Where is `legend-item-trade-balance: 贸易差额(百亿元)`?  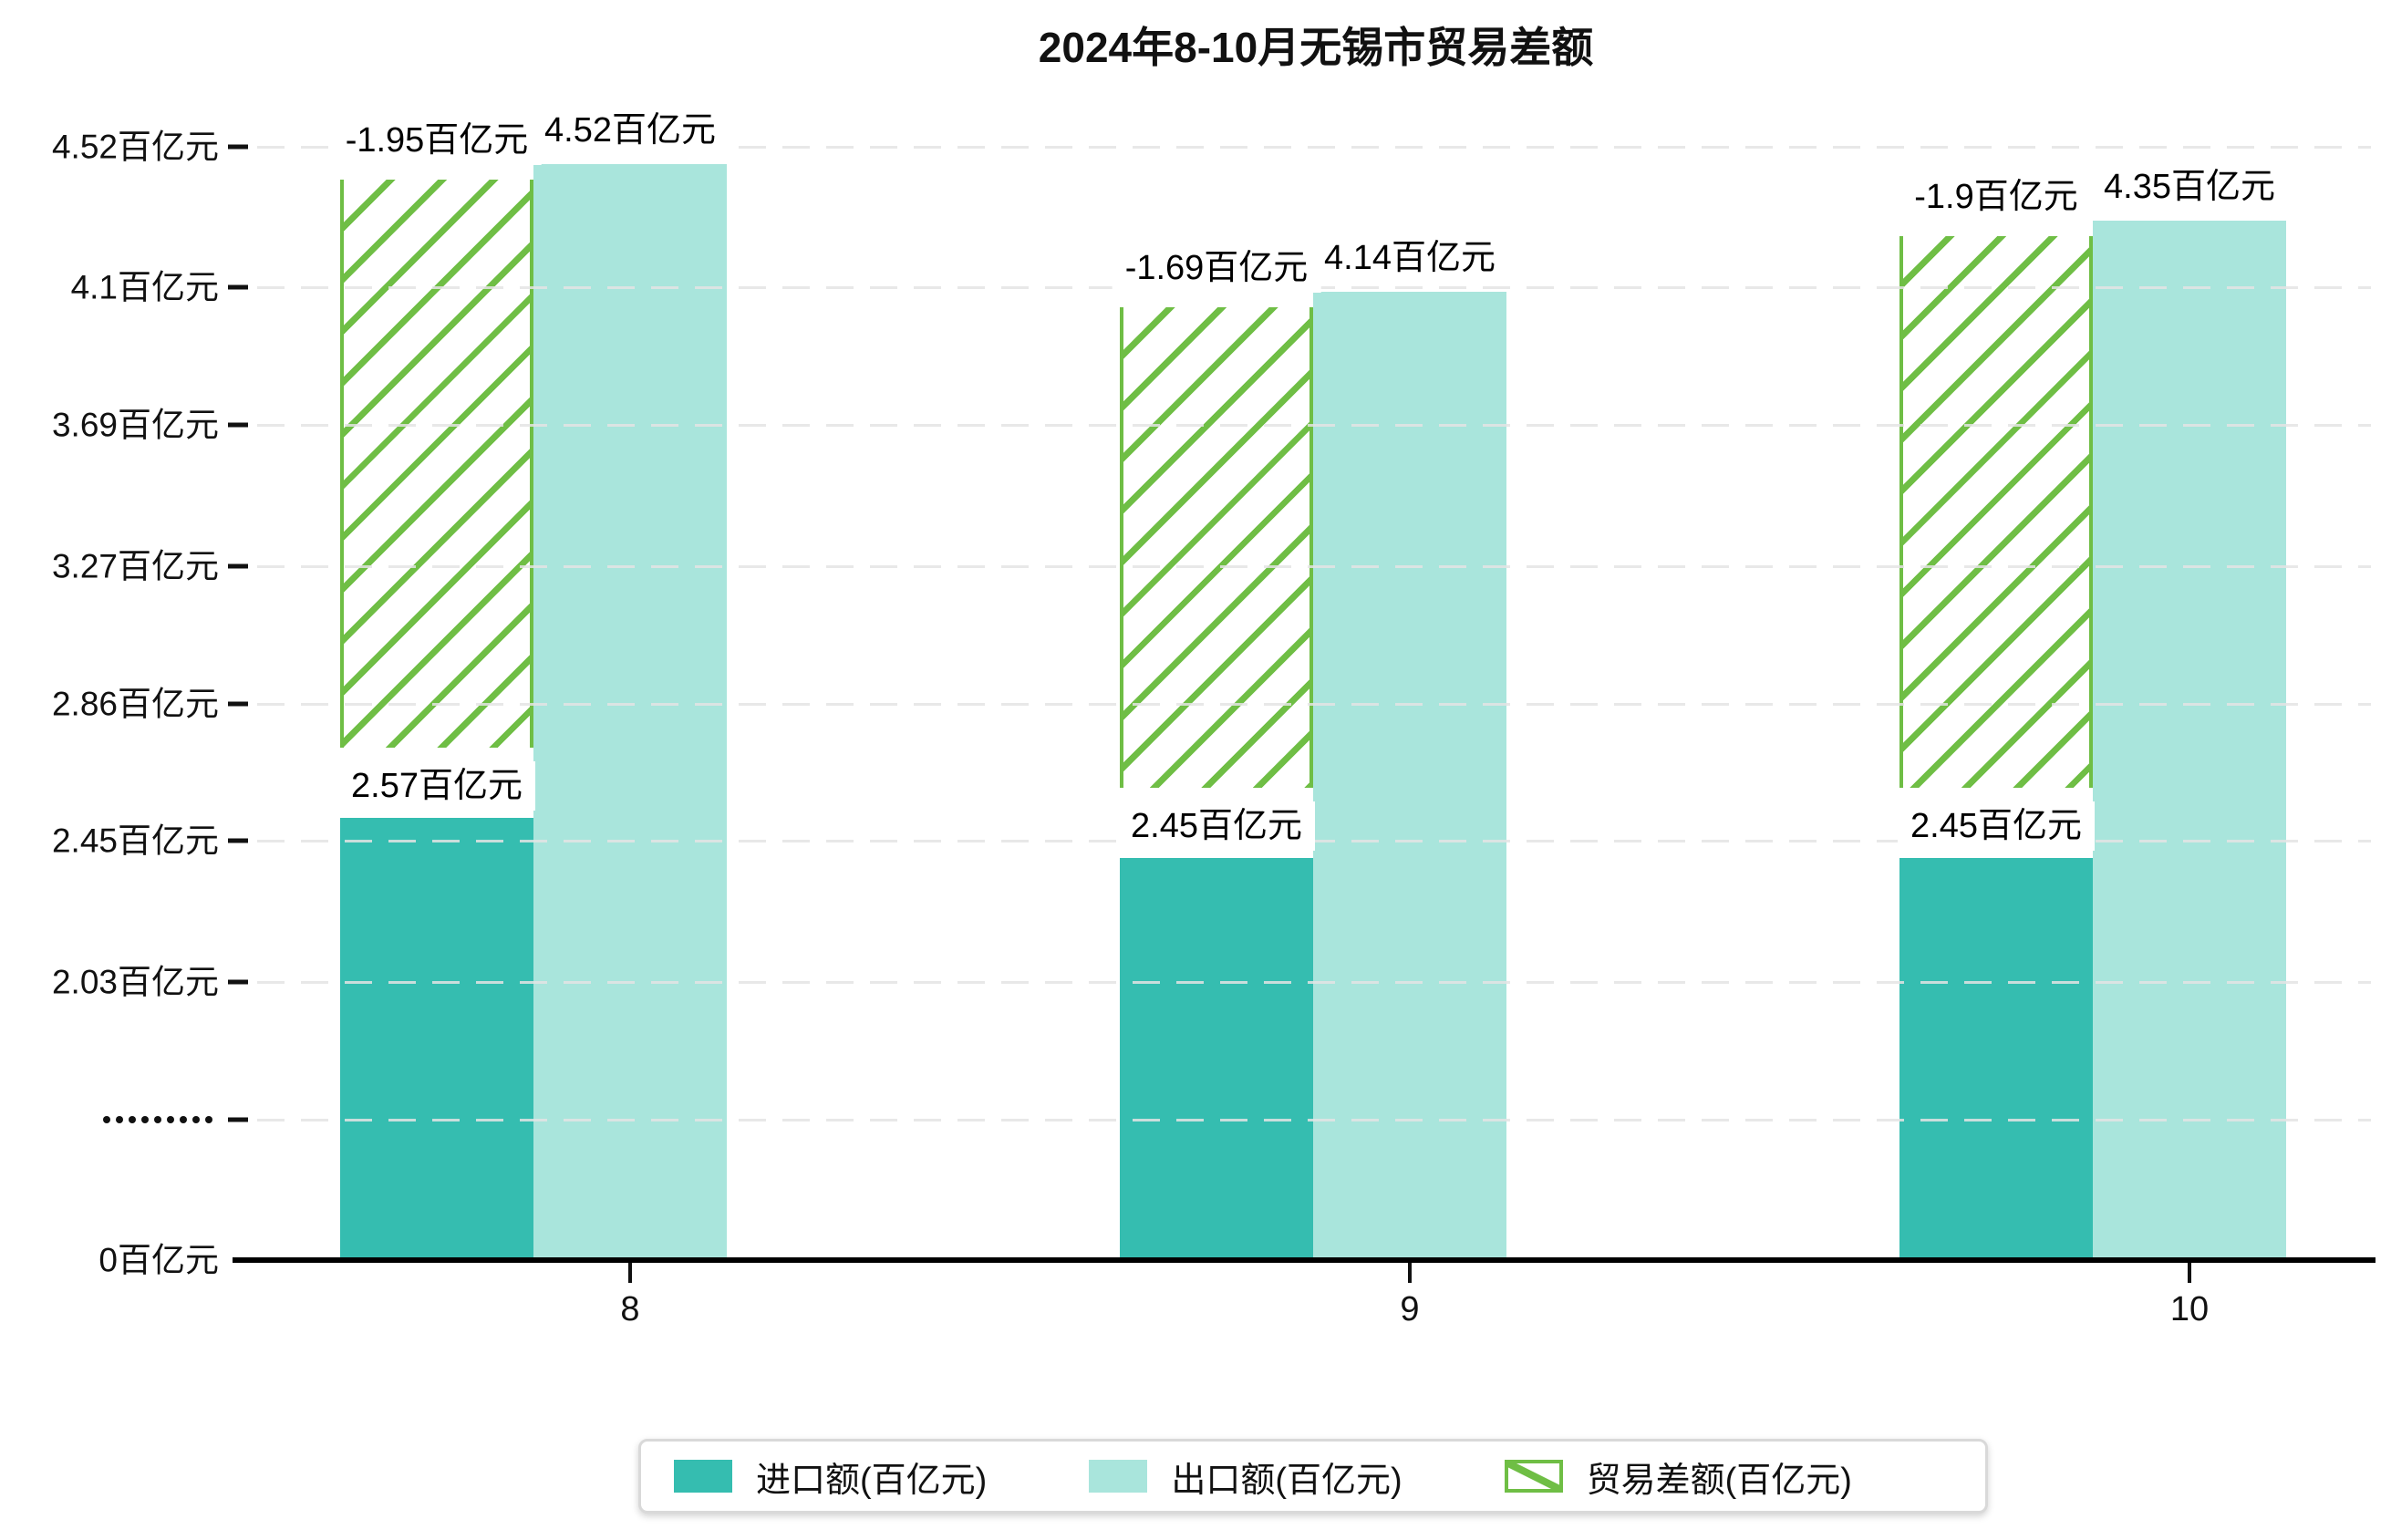 legend-item-trade-balance: 贸易差额(百亿元) is located at coordinates (1678, 1477).